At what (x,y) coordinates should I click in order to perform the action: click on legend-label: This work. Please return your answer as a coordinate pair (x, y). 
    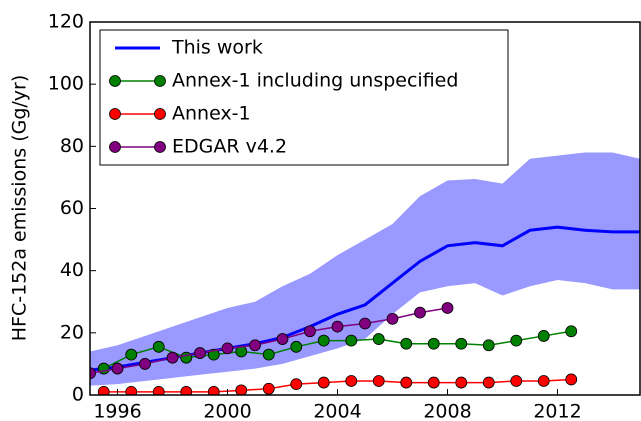
    Looking at the image, I should click on (217, 48).